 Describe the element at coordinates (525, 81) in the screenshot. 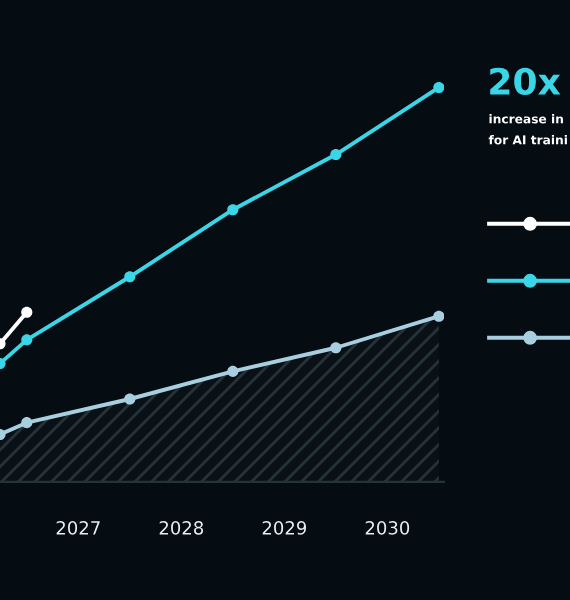

I see `text: 20x` at that location.